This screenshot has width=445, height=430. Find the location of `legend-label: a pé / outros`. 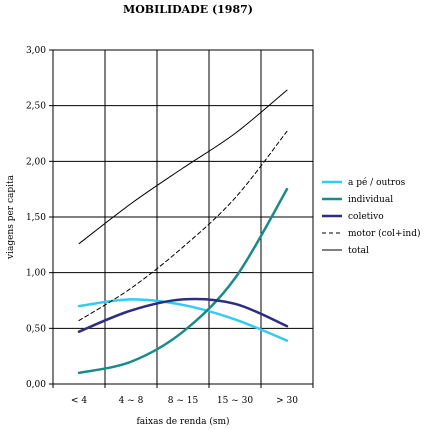

legend-label: a pé / outros is located at coordinates (377, 182).